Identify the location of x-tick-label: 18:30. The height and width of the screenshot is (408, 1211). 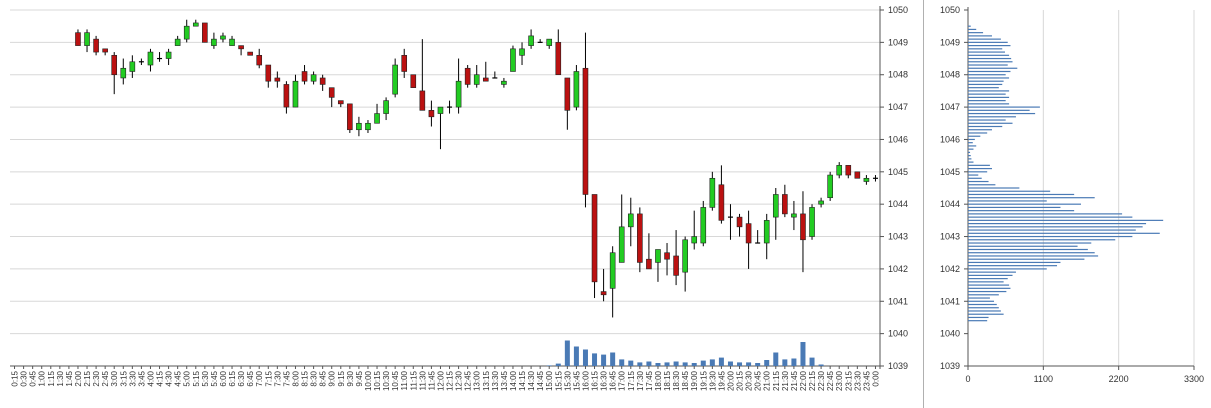
(676, 380).